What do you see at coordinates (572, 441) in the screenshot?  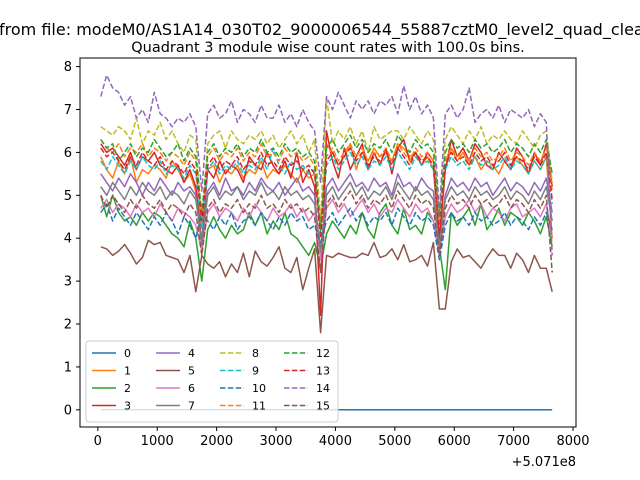 I see `x-tick-label: 8000` at bounding box center [572, 441].